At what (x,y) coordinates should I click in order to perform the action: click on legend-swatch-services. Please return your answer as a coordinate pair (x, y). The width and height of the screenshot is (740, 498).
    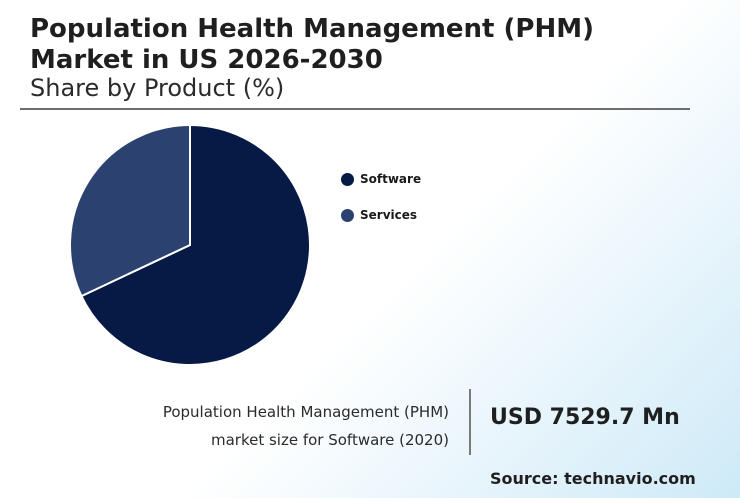
    Looking at the image, I should click on (347, 215).